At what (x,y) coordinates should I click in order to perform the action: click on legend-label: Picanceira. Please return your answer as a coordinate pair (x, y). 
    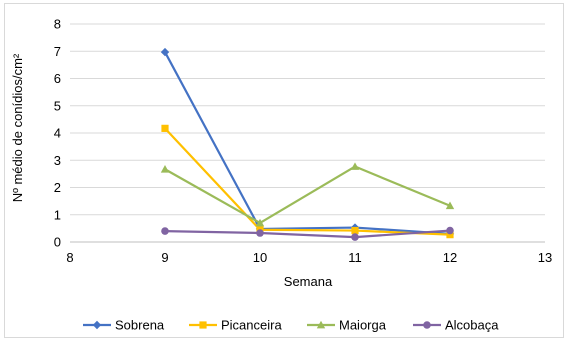
    Looking at the image, I should click on (251, 325).